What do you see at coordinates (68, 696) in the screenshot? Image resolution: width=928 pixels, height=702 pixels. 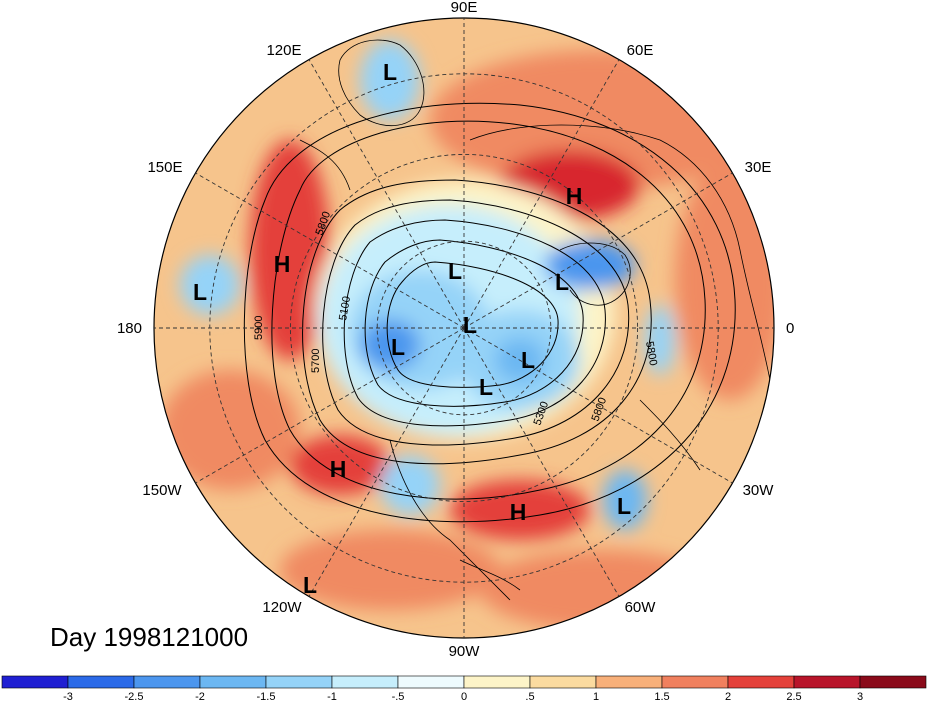 I see `colorbar-tick-label: -3` at bounding box center [68, 696].